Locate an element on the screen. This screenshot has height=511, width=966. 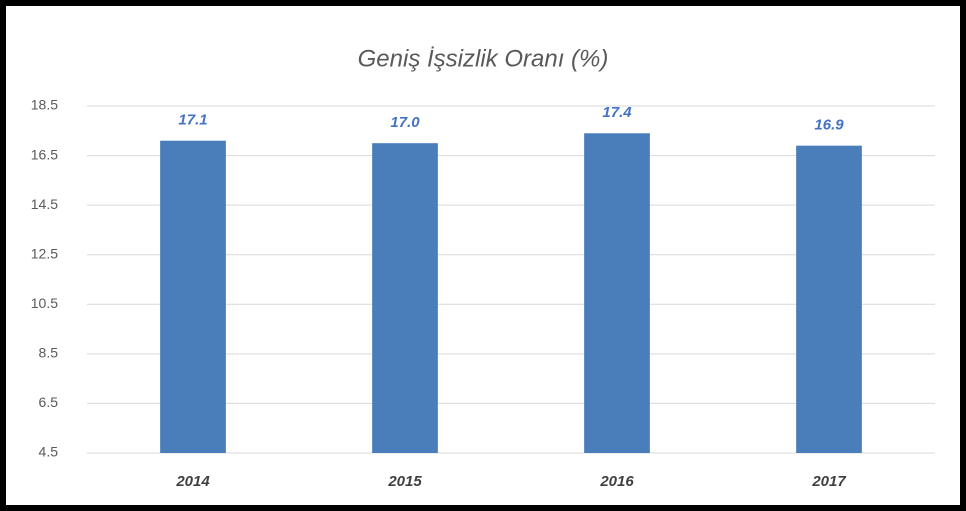
chart-title: Geniş İşsizlik Oranı (%) is located at coordinates (483, 58).